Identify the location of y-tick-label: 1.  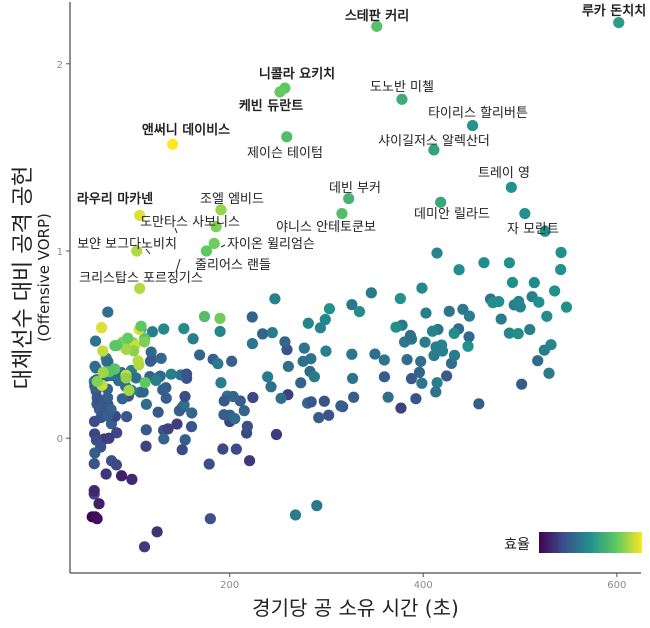
(60, 252).